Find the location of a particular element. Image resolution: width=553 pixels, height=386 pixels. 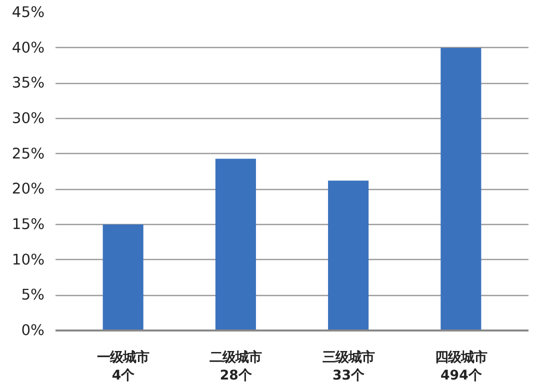

y-tick-label: 35% is located at coordinates (28, 83).